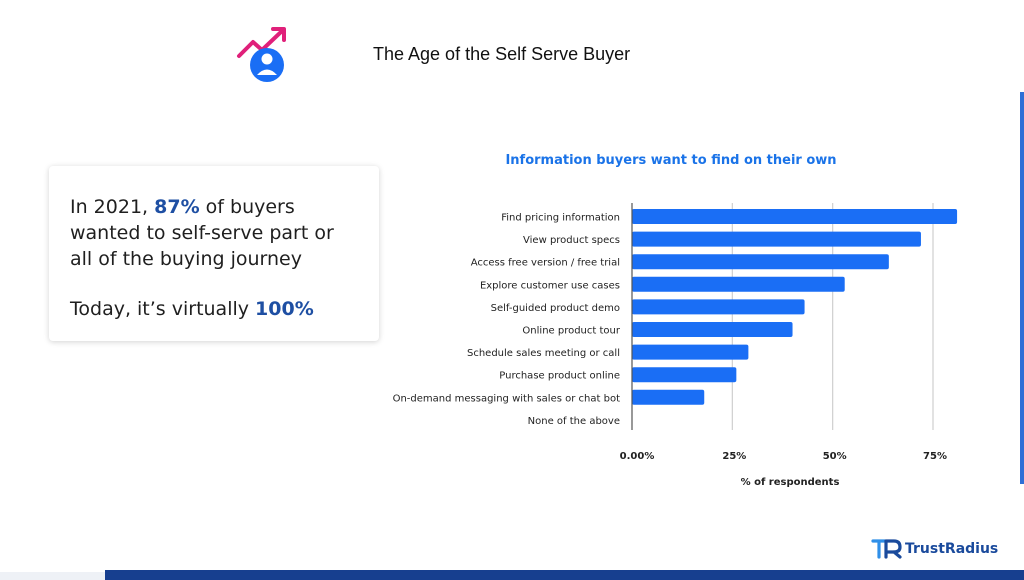 The height and width of the screenshot is (580, 1024). Describe the element at coordinates (52, 576) in the screenshot. I see `footer-strip` at that location.